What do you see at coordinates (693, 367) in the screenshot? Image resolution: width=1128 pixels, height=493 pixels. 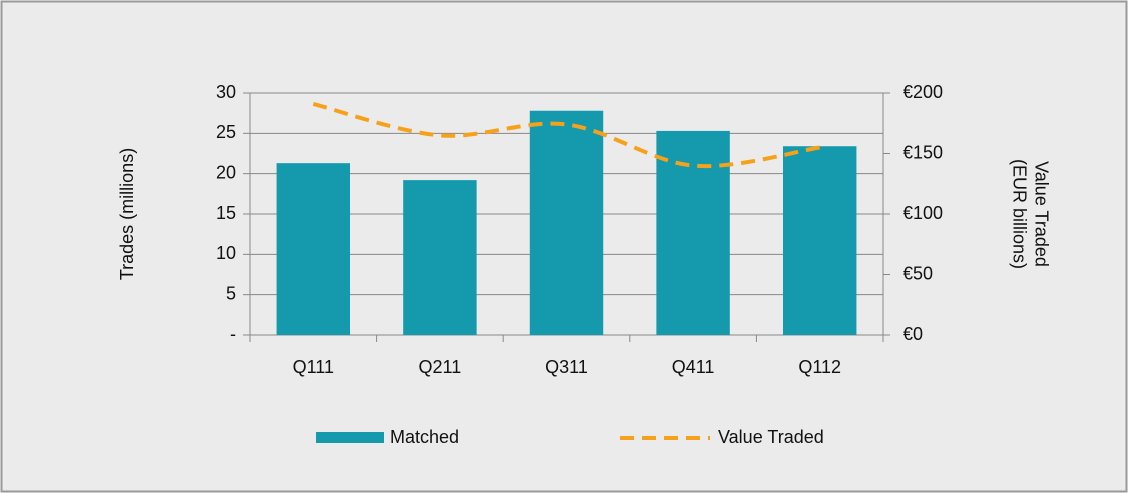 I see `x-tick-label: Q411` at bounding box center [693, 367].